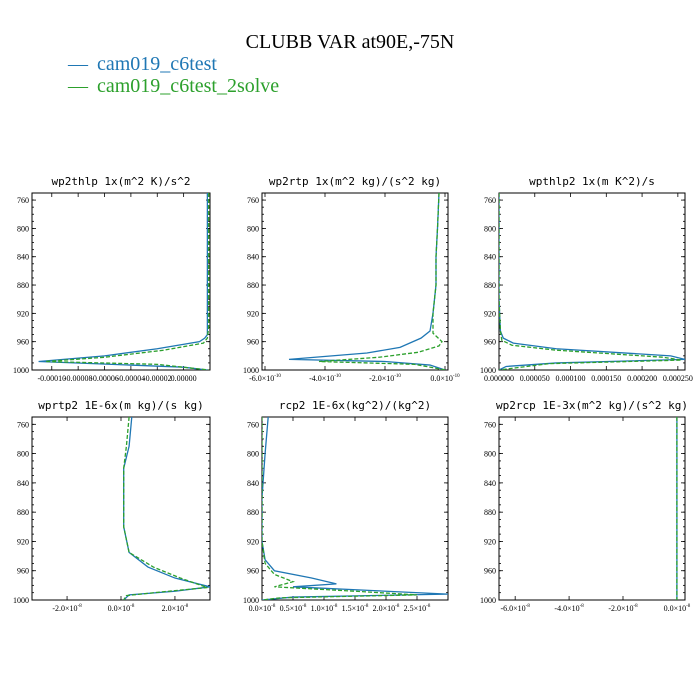  What do you see at coordinates (499, 378) in the screenshot?
I see `xtick-label: 0.000000` at bounding box center [499, 378].